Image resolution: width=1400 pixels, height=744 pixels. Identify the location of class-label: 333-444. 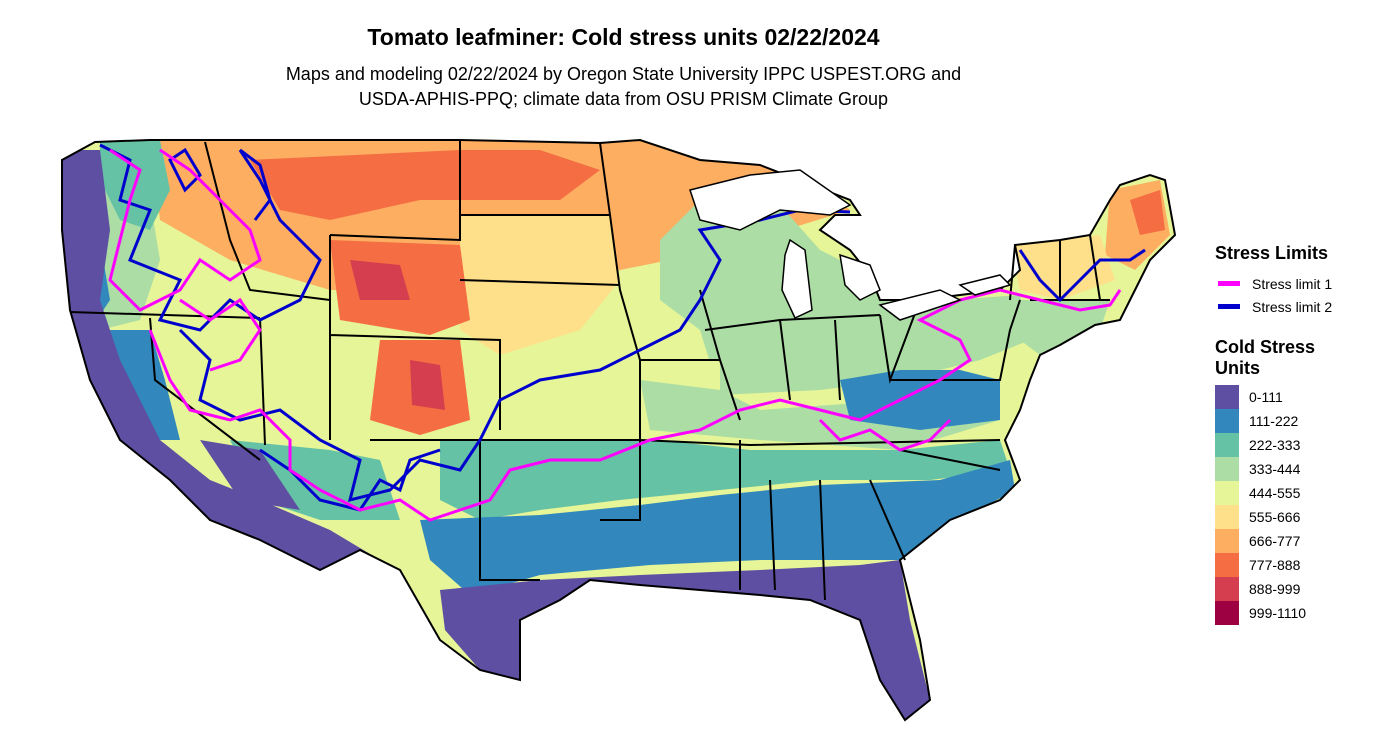
(1275, 469).